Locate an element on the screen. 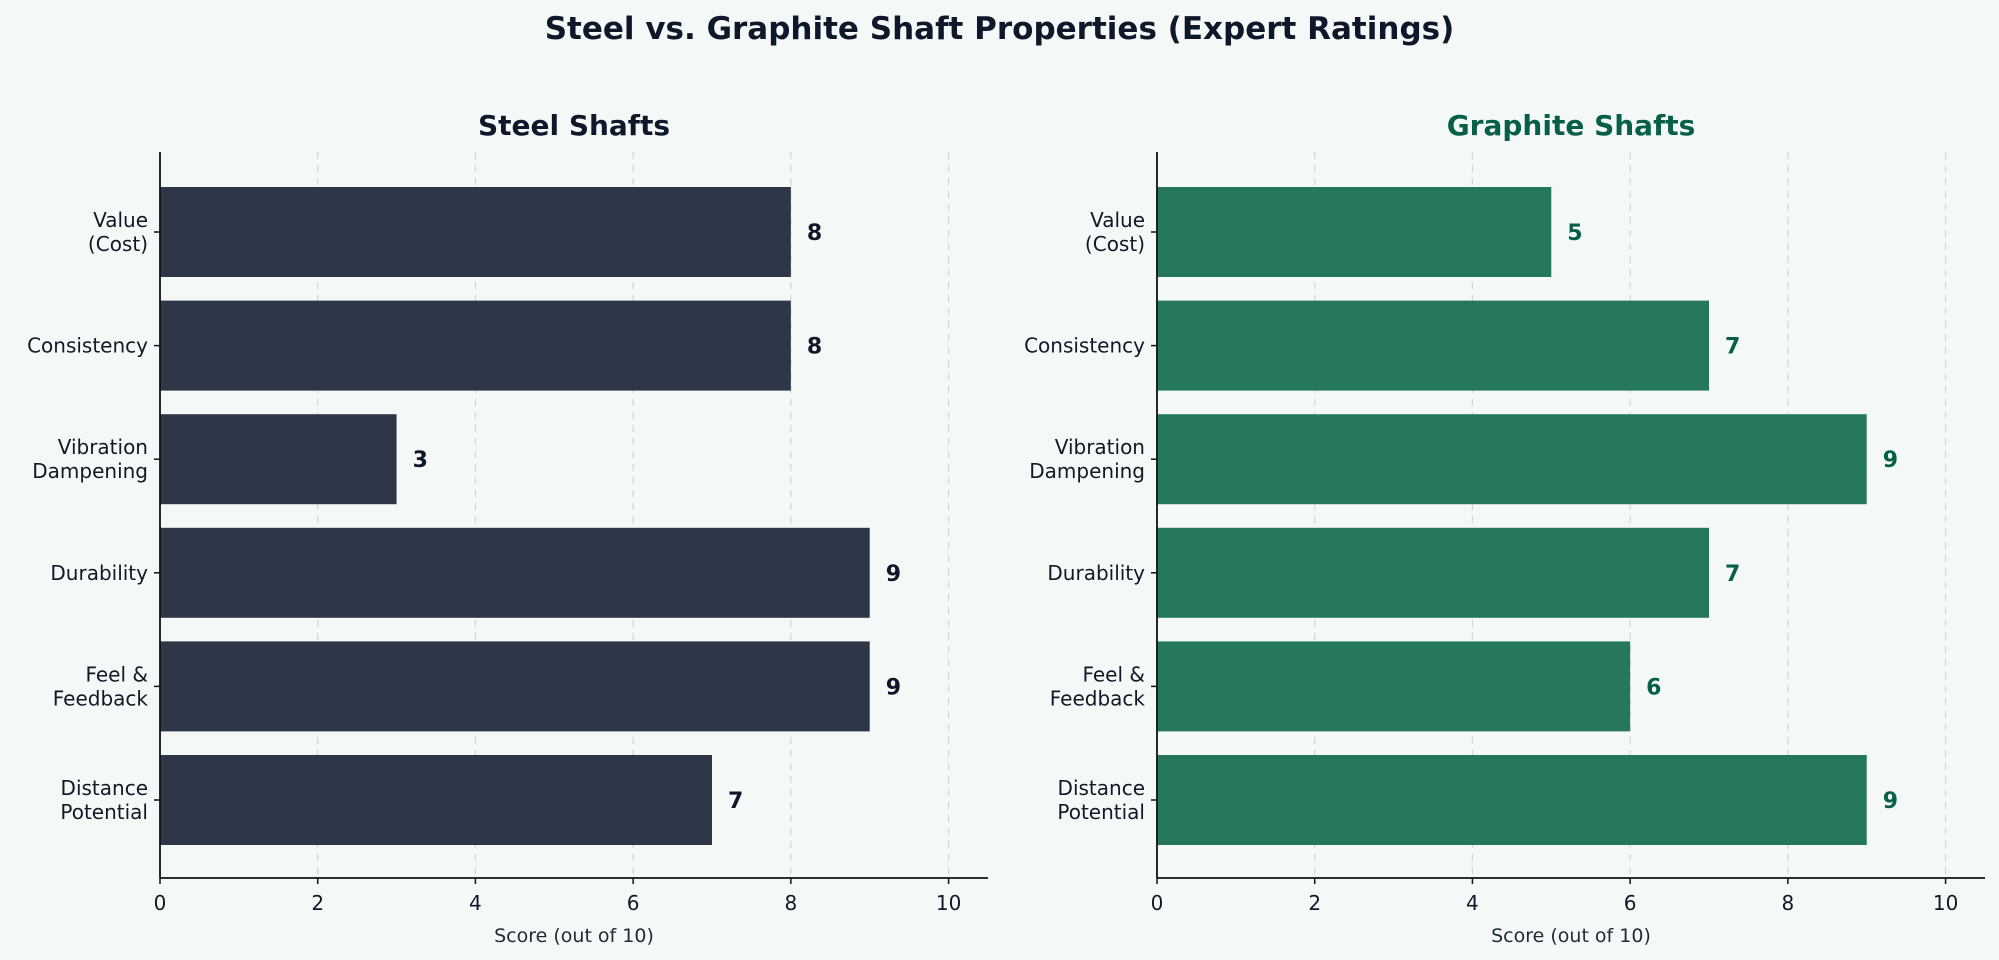  steel-bar-vibration-dampening is located at coordinates (278, 459).